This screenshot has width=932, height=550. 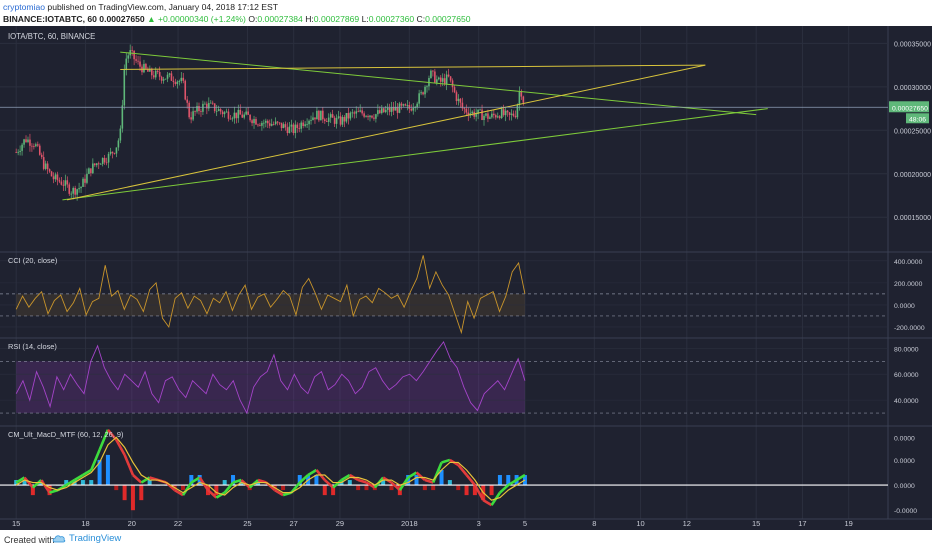 I want to click on author-link: cryptomiao, so click(x=24, y=7).